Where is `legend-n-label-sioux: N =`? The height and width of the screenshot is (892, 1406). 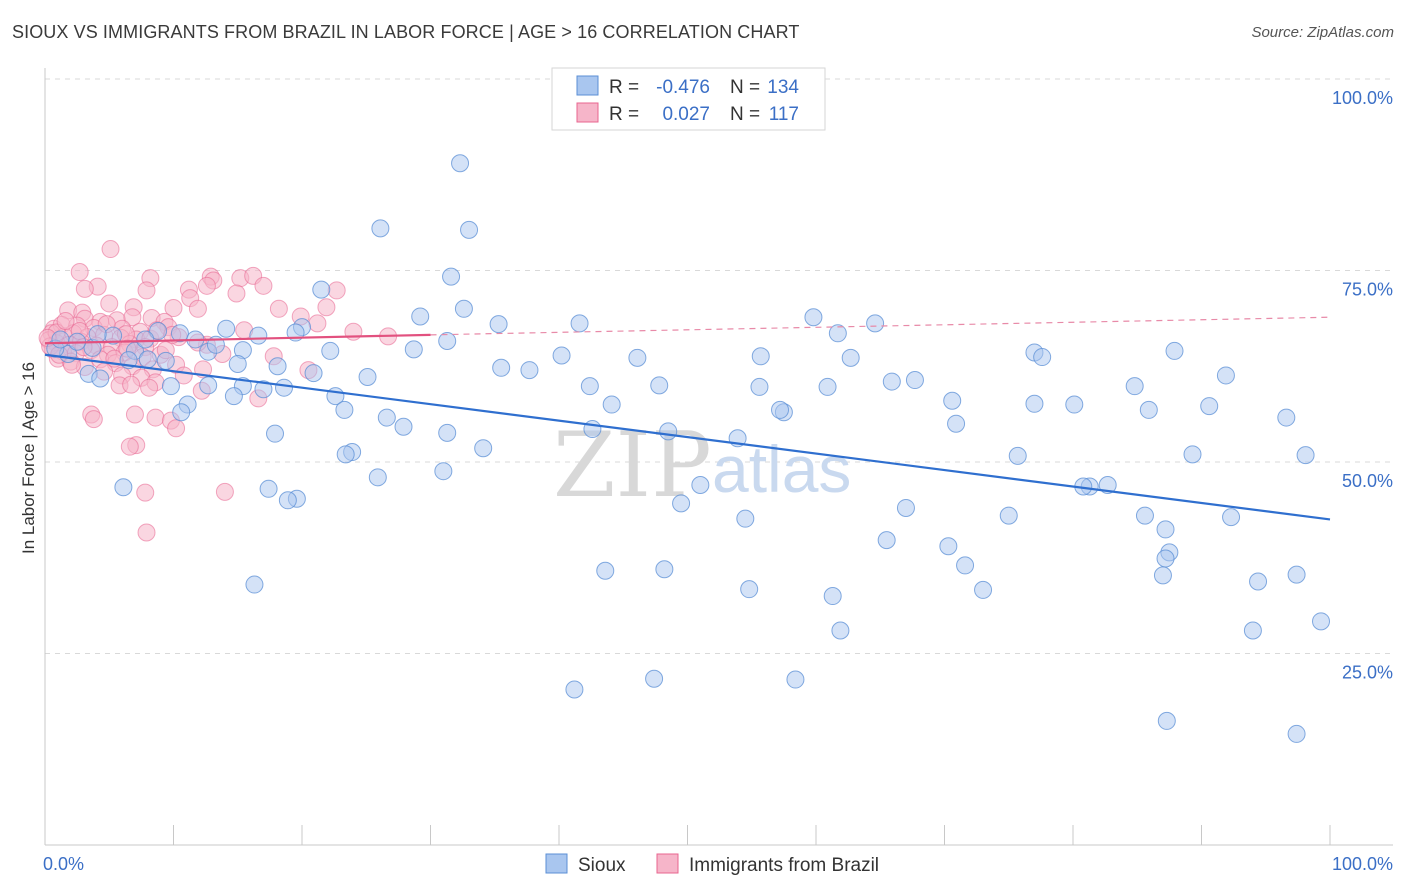
legend-n-label-sioux: N = is located at coordinates (745, 87).